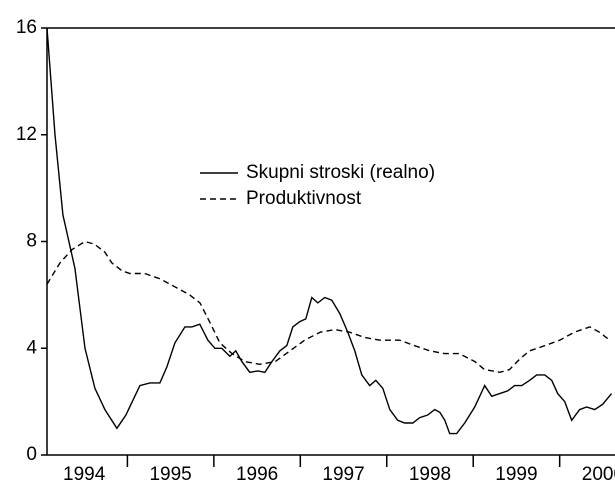 This screenshot has height=492, width=615. What do you see at coordinates (31, 347) in the screenshot?
I see `y-tick-label: 4` at bounding box center [31, 347].